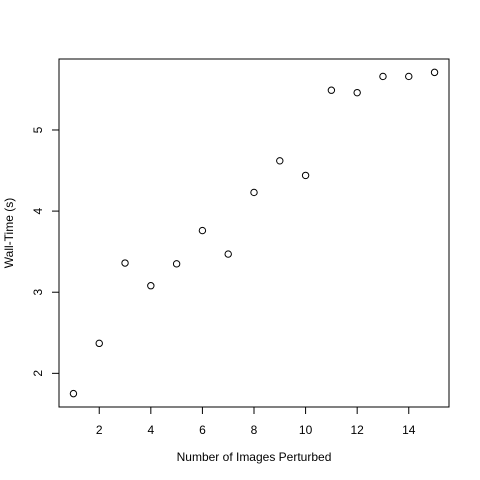 This screenshot has height=480, width=480. Describe the element at coordinates (256, 421) in the screenshot. I see `x-axis: 2 4 6 8 10 12 14` at that location.